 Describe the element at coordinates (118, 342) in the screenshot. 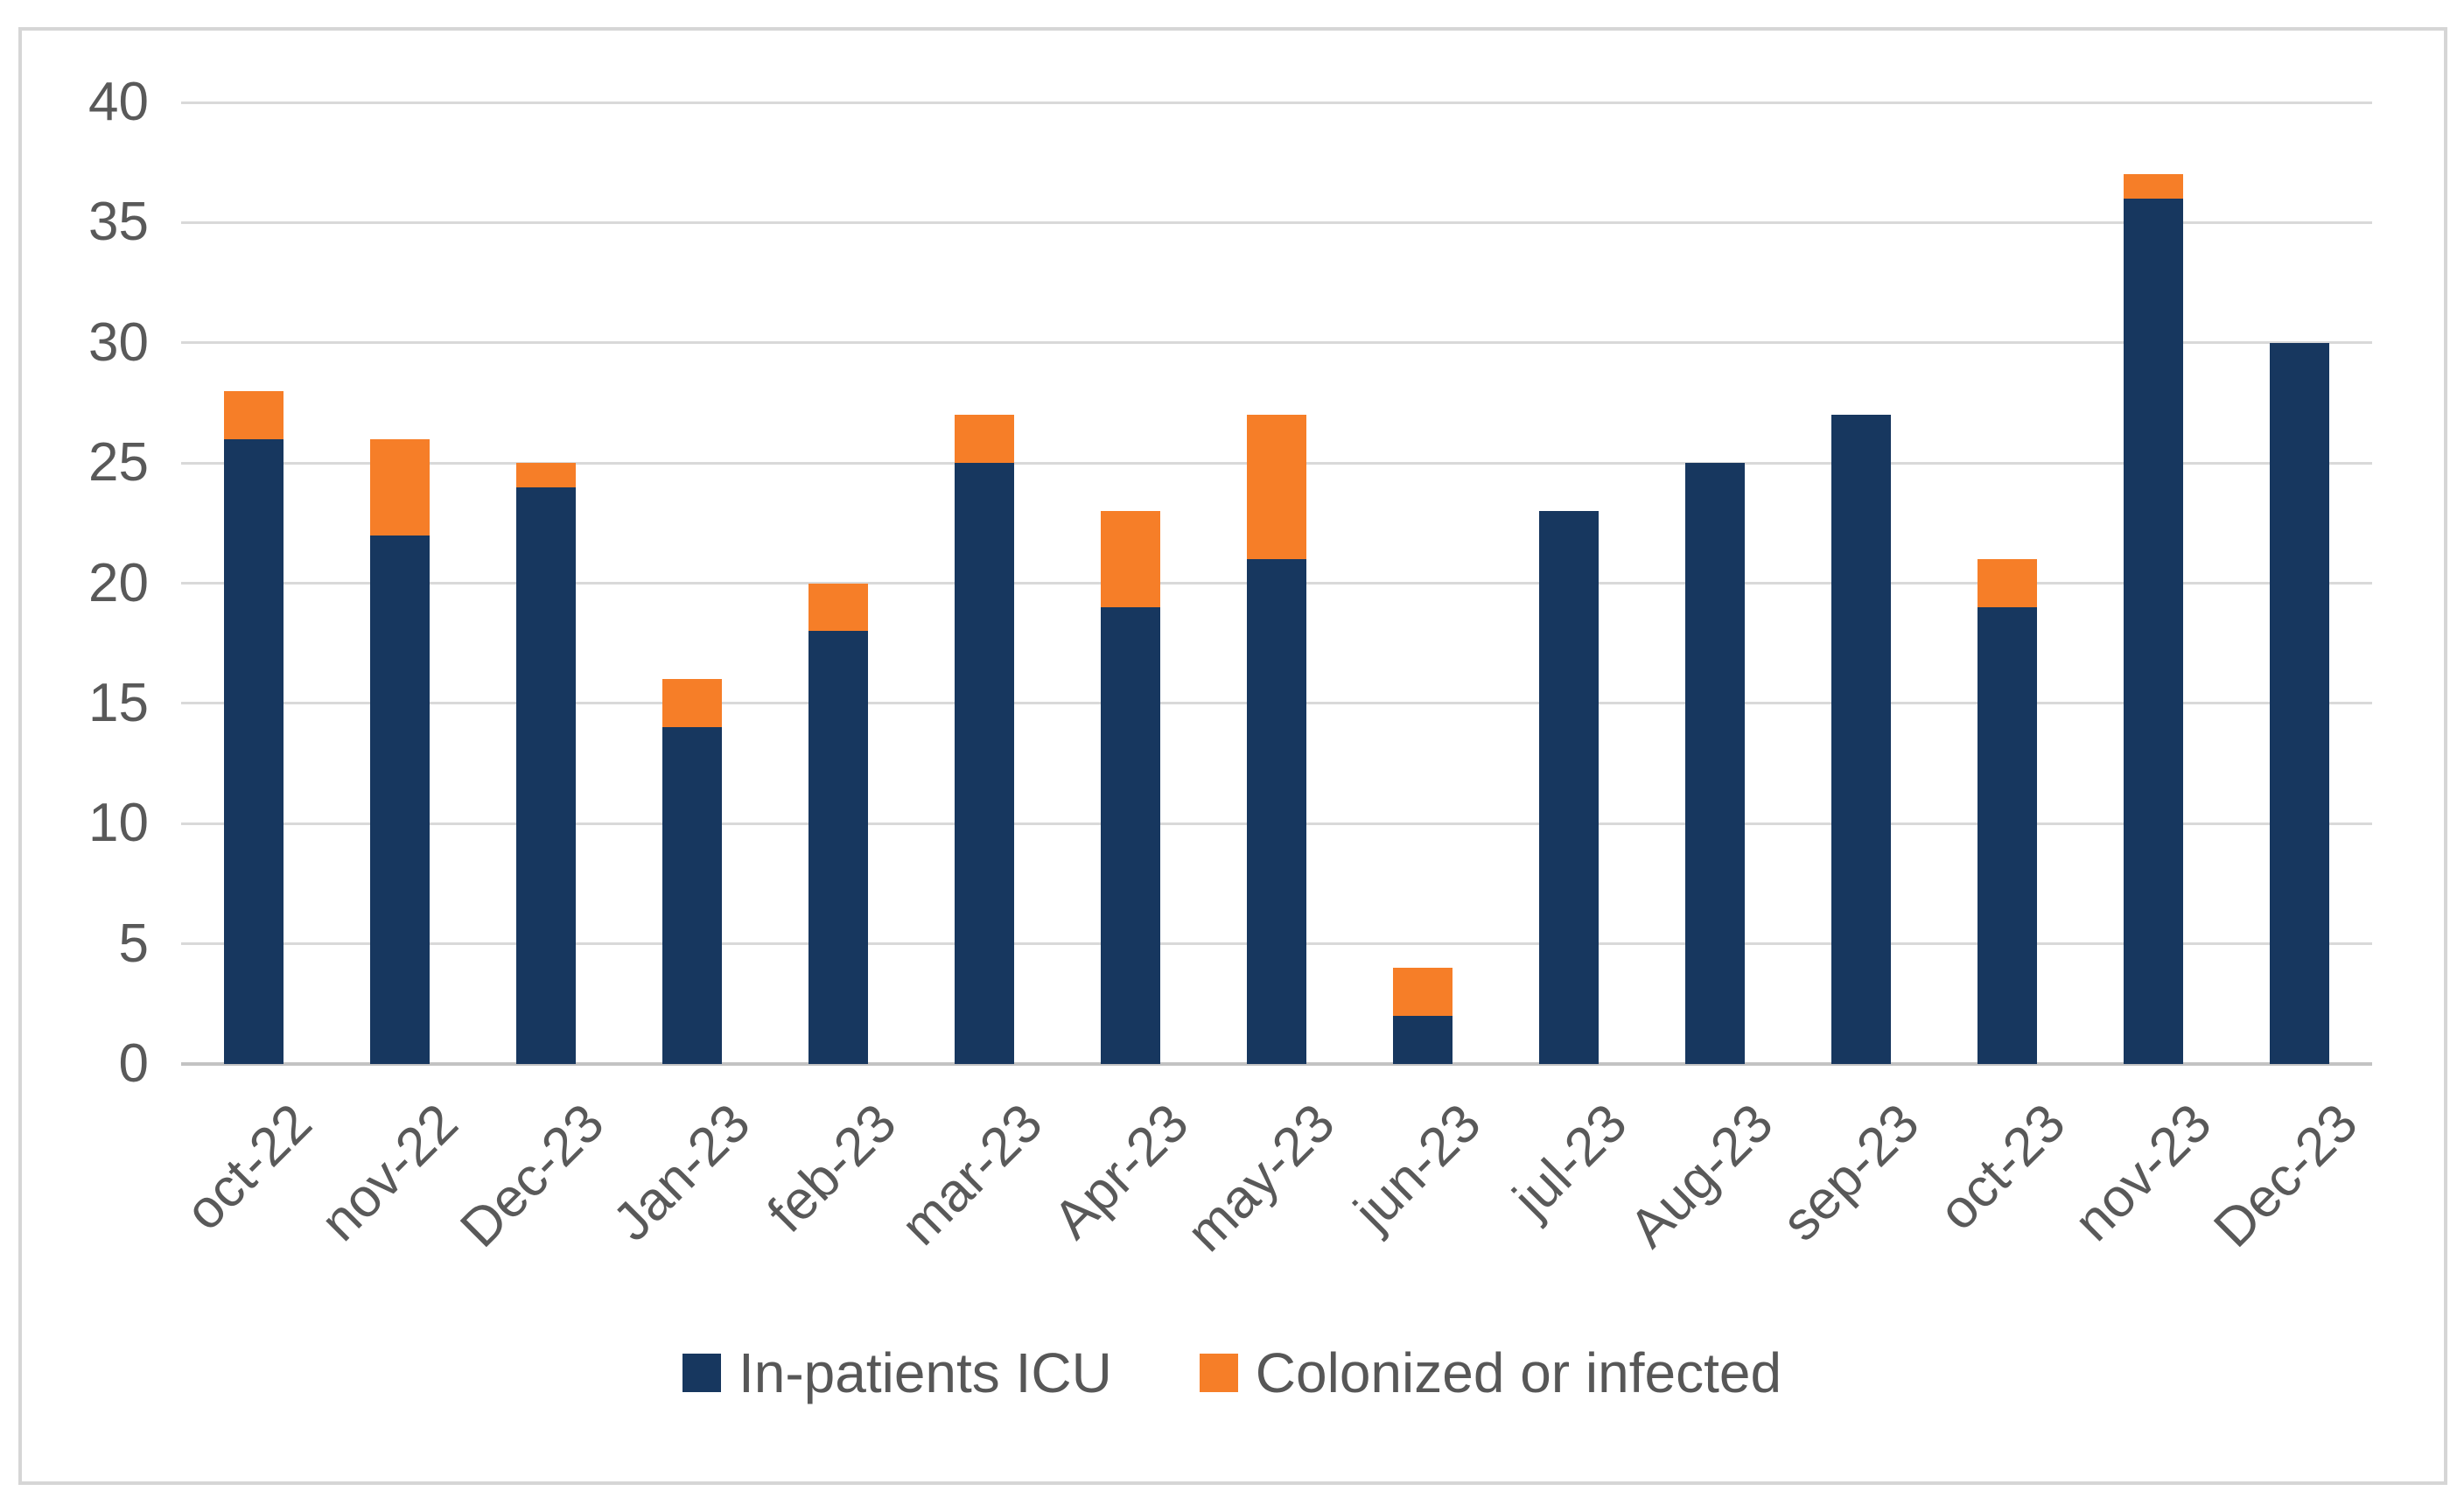

I see `y-axis-tick-label: 30` at that location.